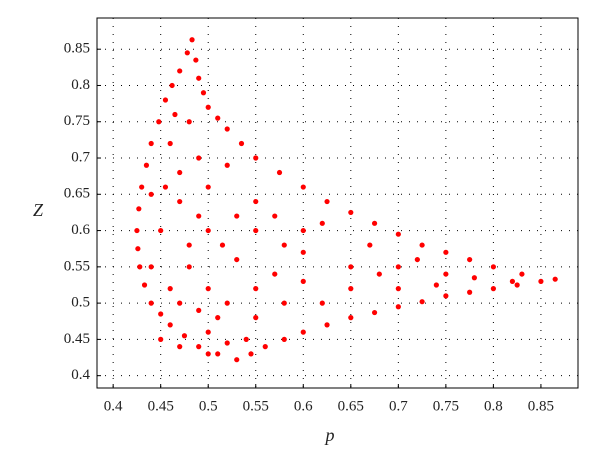 The height and width of the screenshot is (463, 600). I want to click on y-tick-label: 0.45, so click(77, 339).